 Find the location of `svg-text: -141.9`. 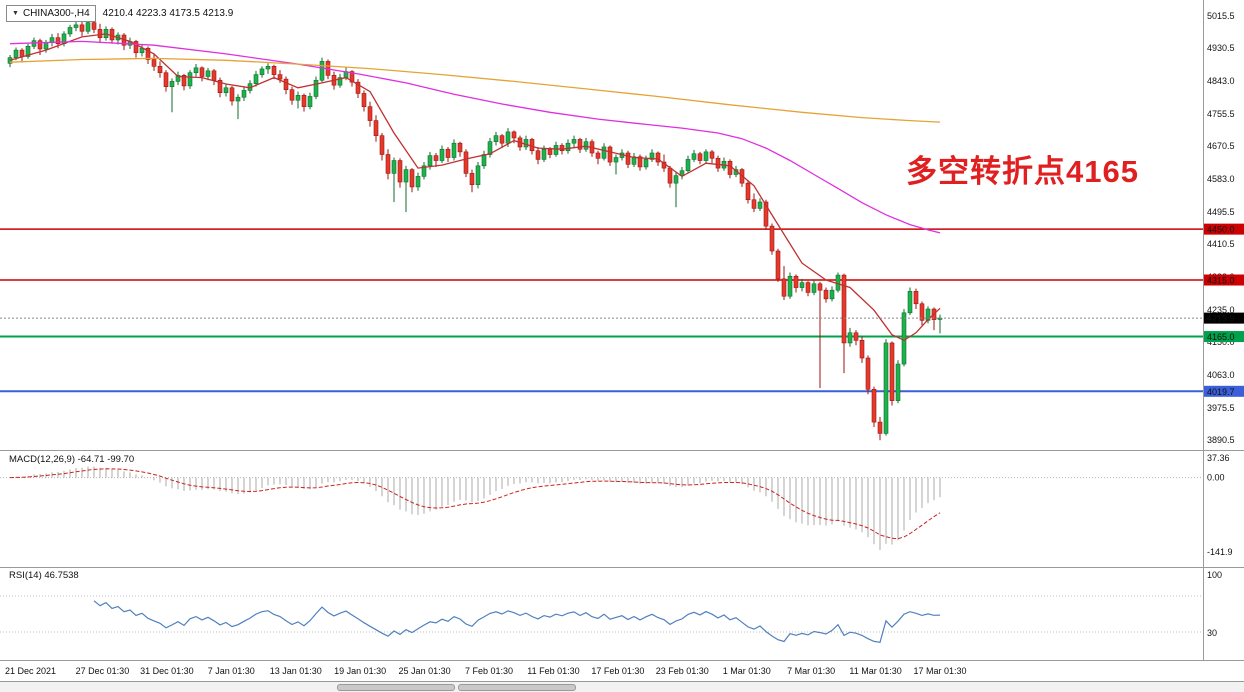

svg-text: -141.9 is located at coordinates (1220, 552).